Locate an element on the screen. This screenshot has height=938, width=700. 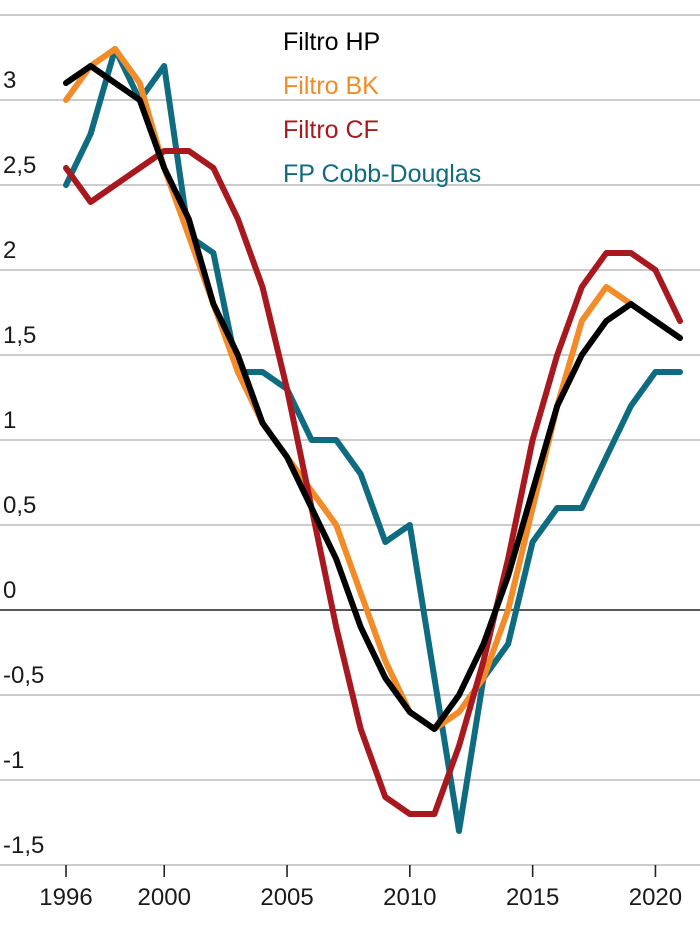
y-tick-label: -1,5 is located at coordinates (23, 845).